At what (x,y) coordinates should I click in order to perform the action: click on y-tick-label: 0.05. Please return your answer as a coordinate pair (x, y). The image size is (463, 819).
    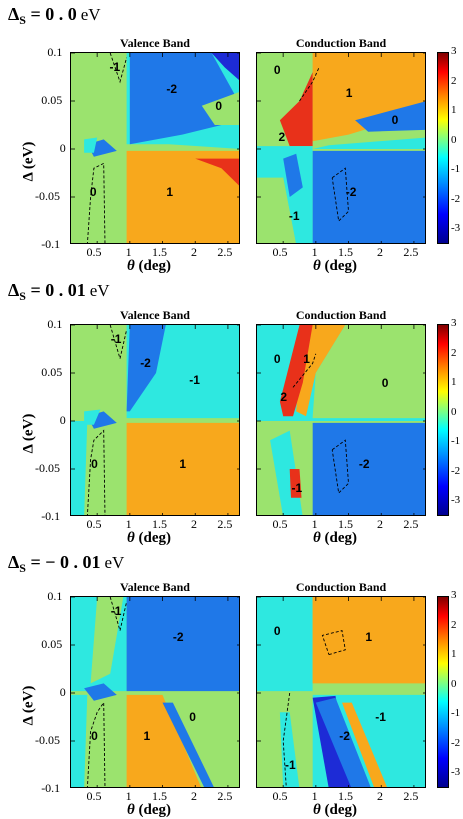
    Looking at the image, I should click on (52, 100).